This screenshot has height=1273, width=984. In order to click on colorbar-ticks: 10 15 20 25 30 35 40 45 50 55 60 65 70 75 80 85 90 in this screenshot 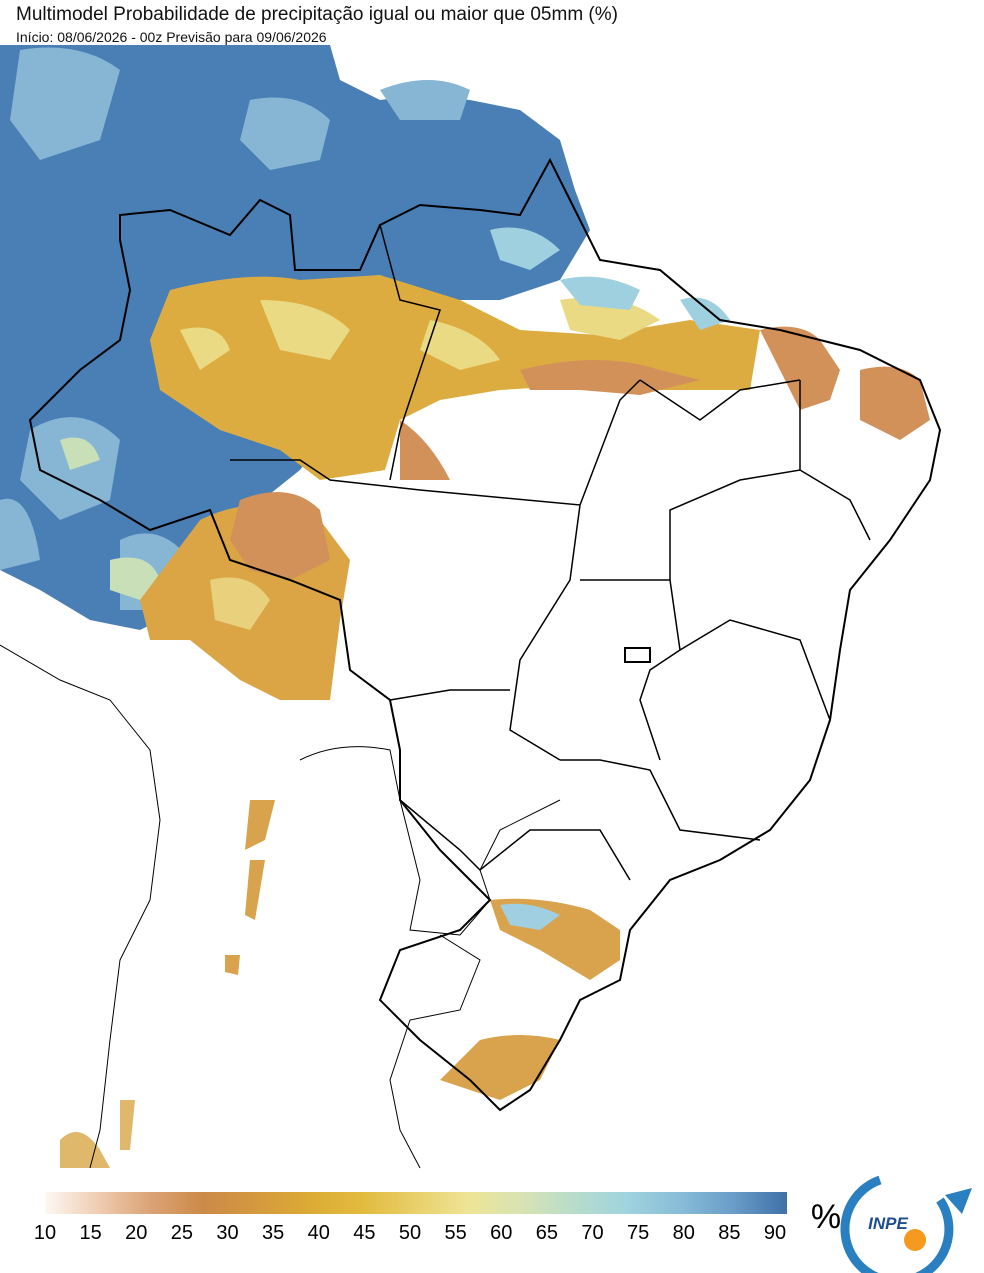, I will do `click(410, 1233)`.